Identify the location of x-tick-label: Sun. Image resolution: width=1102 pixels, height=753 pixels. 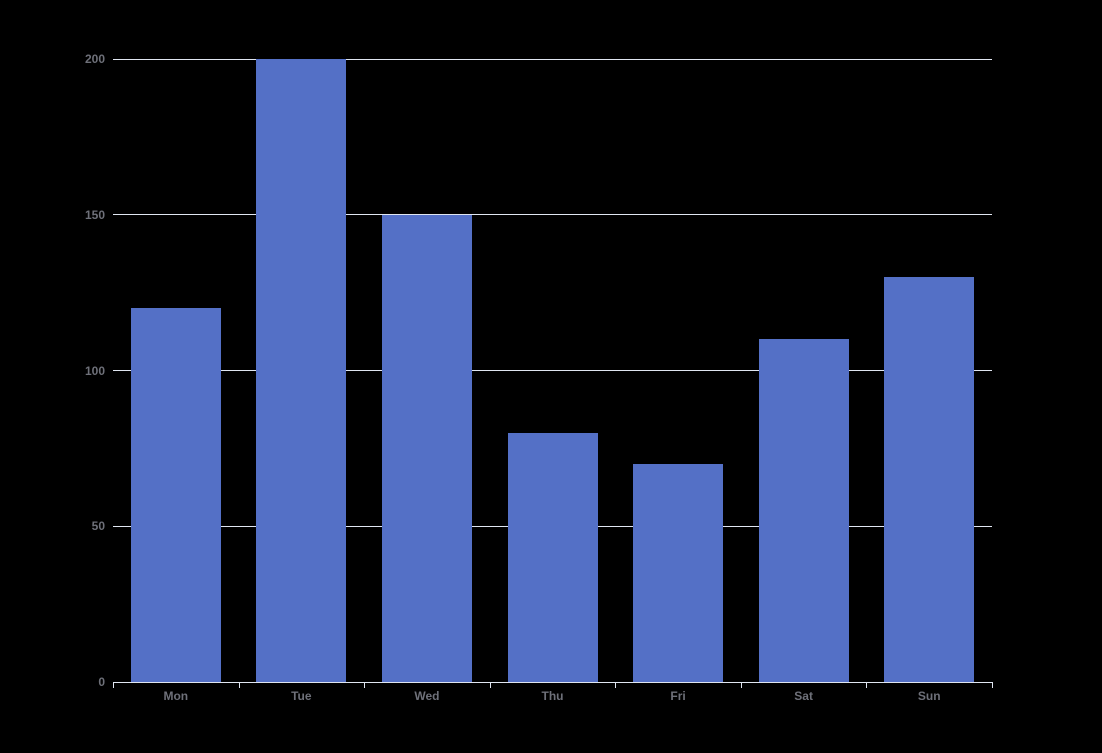
(929, 696).